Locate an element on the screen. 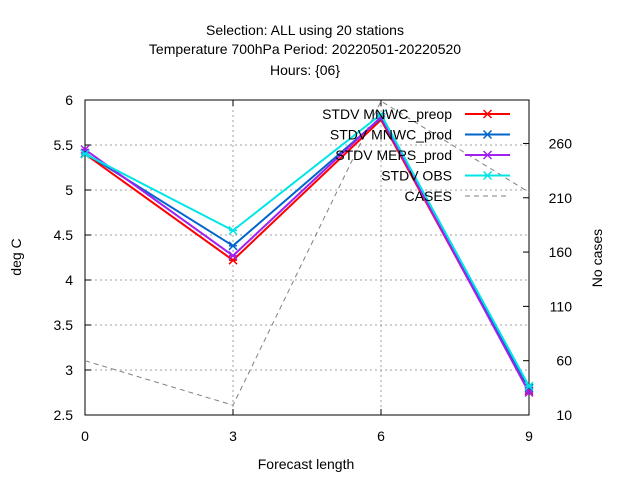 Image resolution: width=640 pixels, height=480 pixels. legend-label: STDV MNWC_prod is located at coordinates (391, 135).